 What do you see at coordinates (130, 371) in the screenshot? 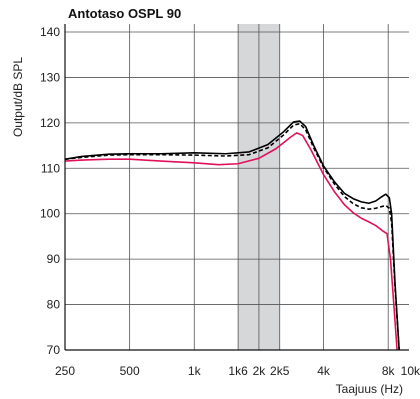
I see `x-tick-label: 500` at bounding box center [130, 371].